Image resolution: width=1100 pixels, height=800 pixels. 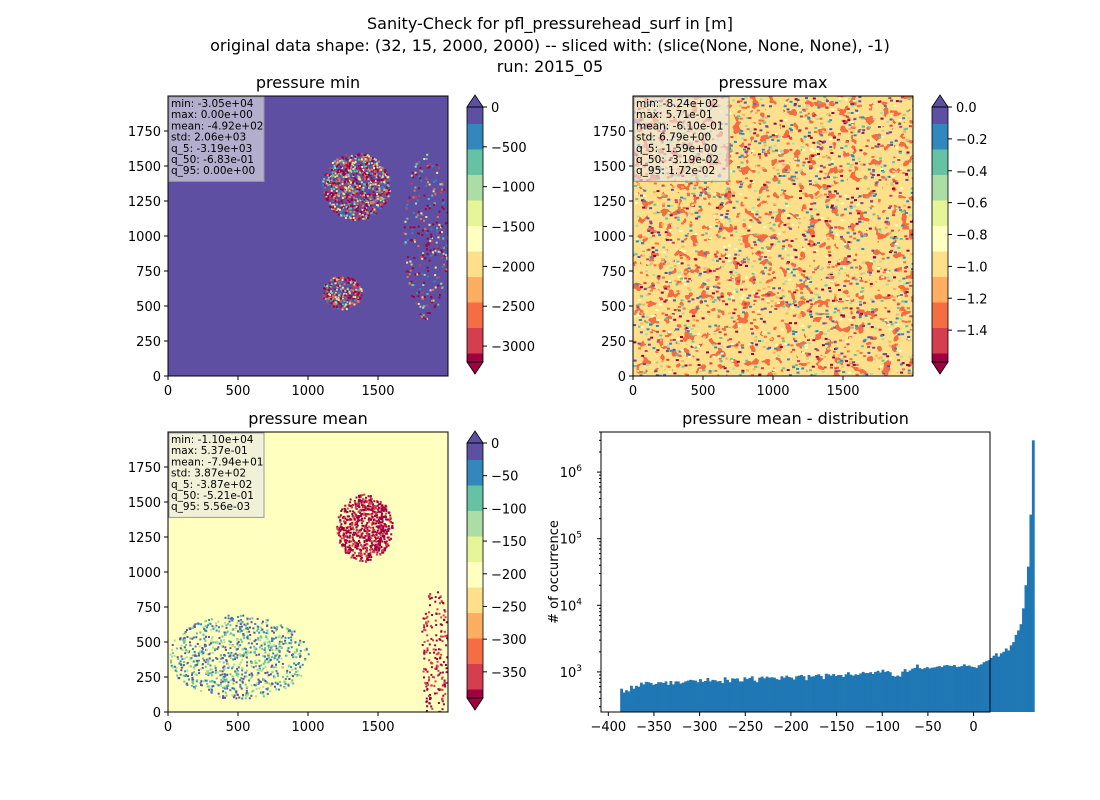 I want to click on colorbar-tick-label: −150, so click(x=509, y=542).